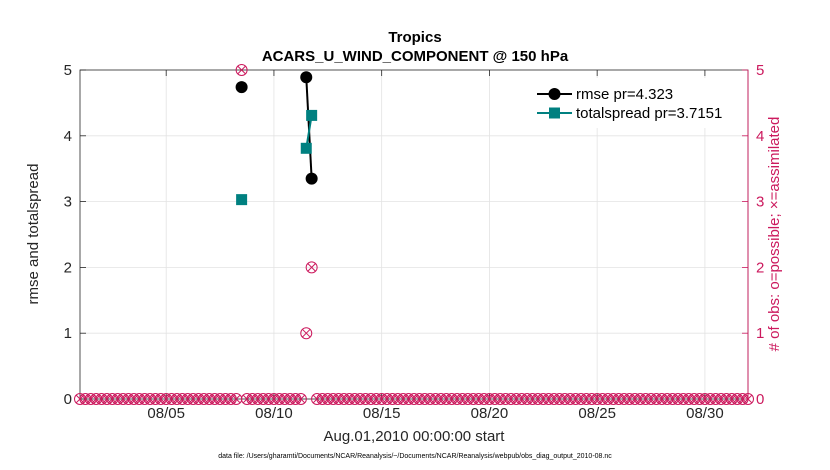  What do you see at coordinates (760, 399) in the screenshot?
I see `y-right-tick-label: 0` at bounding box center [760, 399].